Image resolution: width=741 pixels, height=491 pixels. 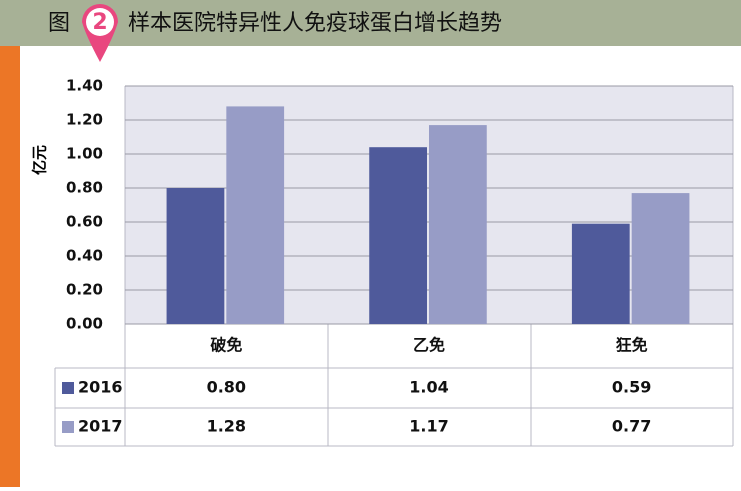 I want to click on data-label: 0.80, so click(x=226, y=387).